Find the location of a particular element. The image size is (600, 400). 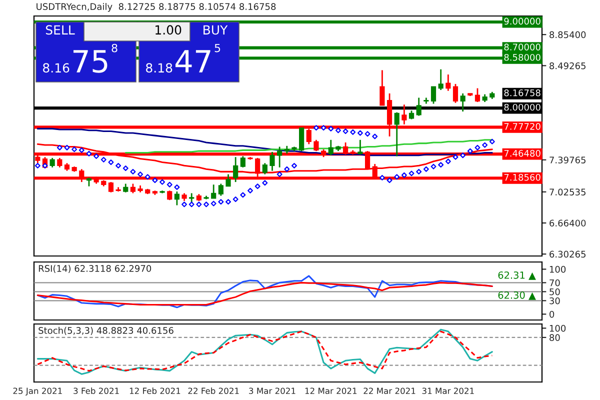

x-tick-label: 31 Mar 2021 is located at coordinates (448, 391).